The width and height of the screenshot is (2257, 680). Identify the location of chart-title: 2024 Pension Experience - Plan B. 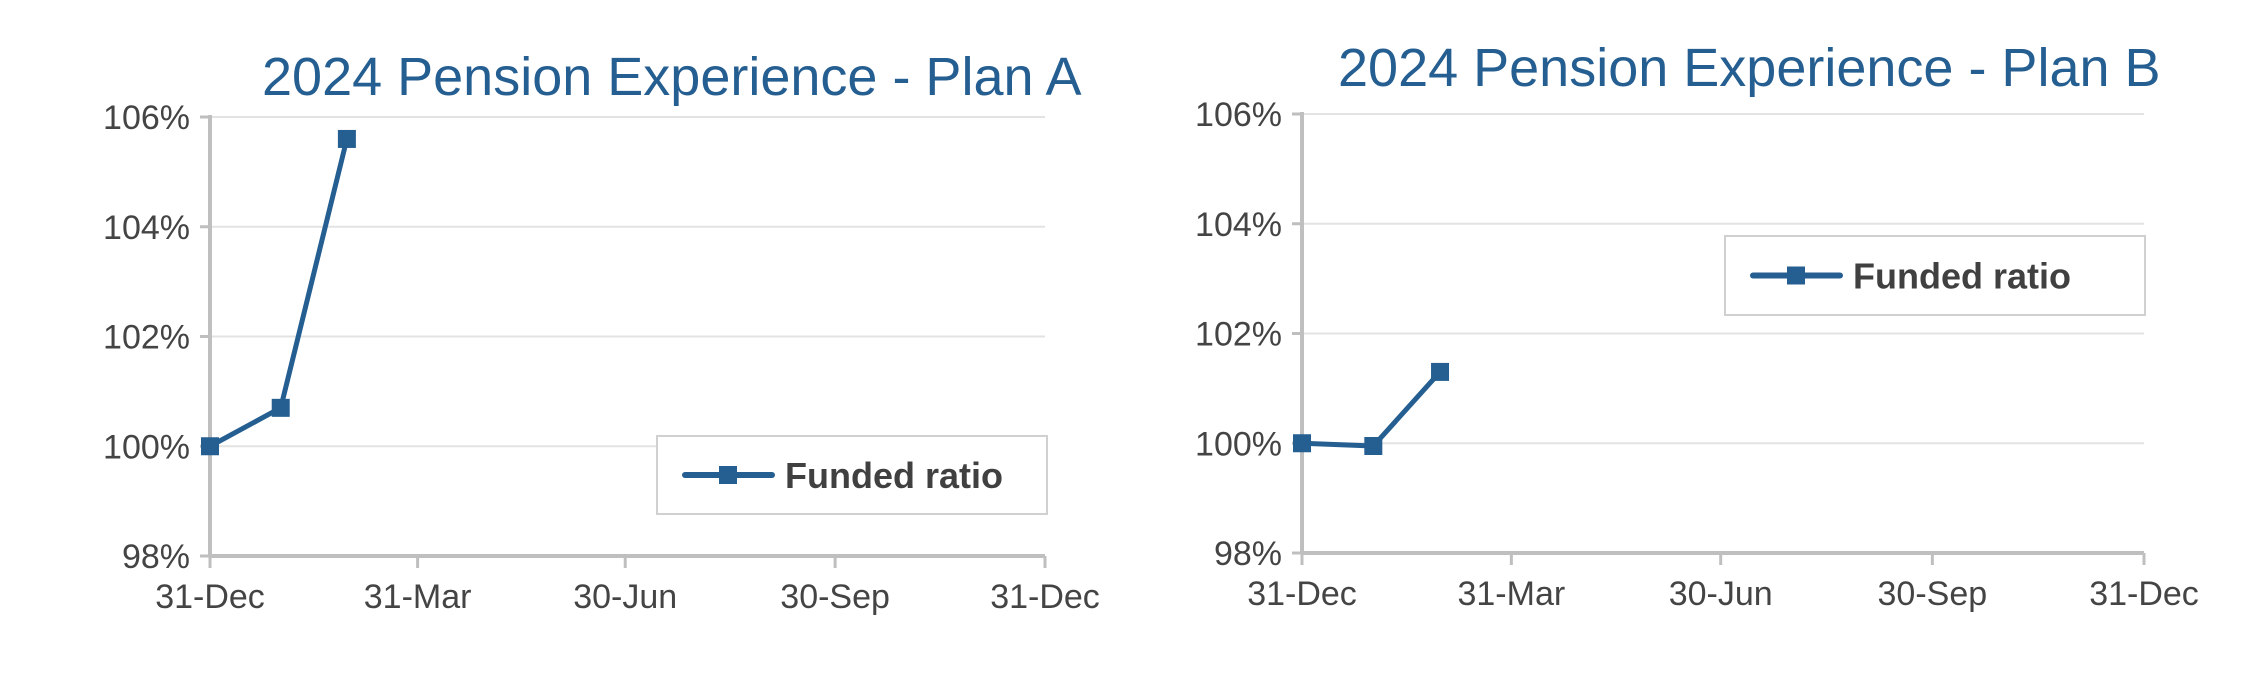
(1749, 68).